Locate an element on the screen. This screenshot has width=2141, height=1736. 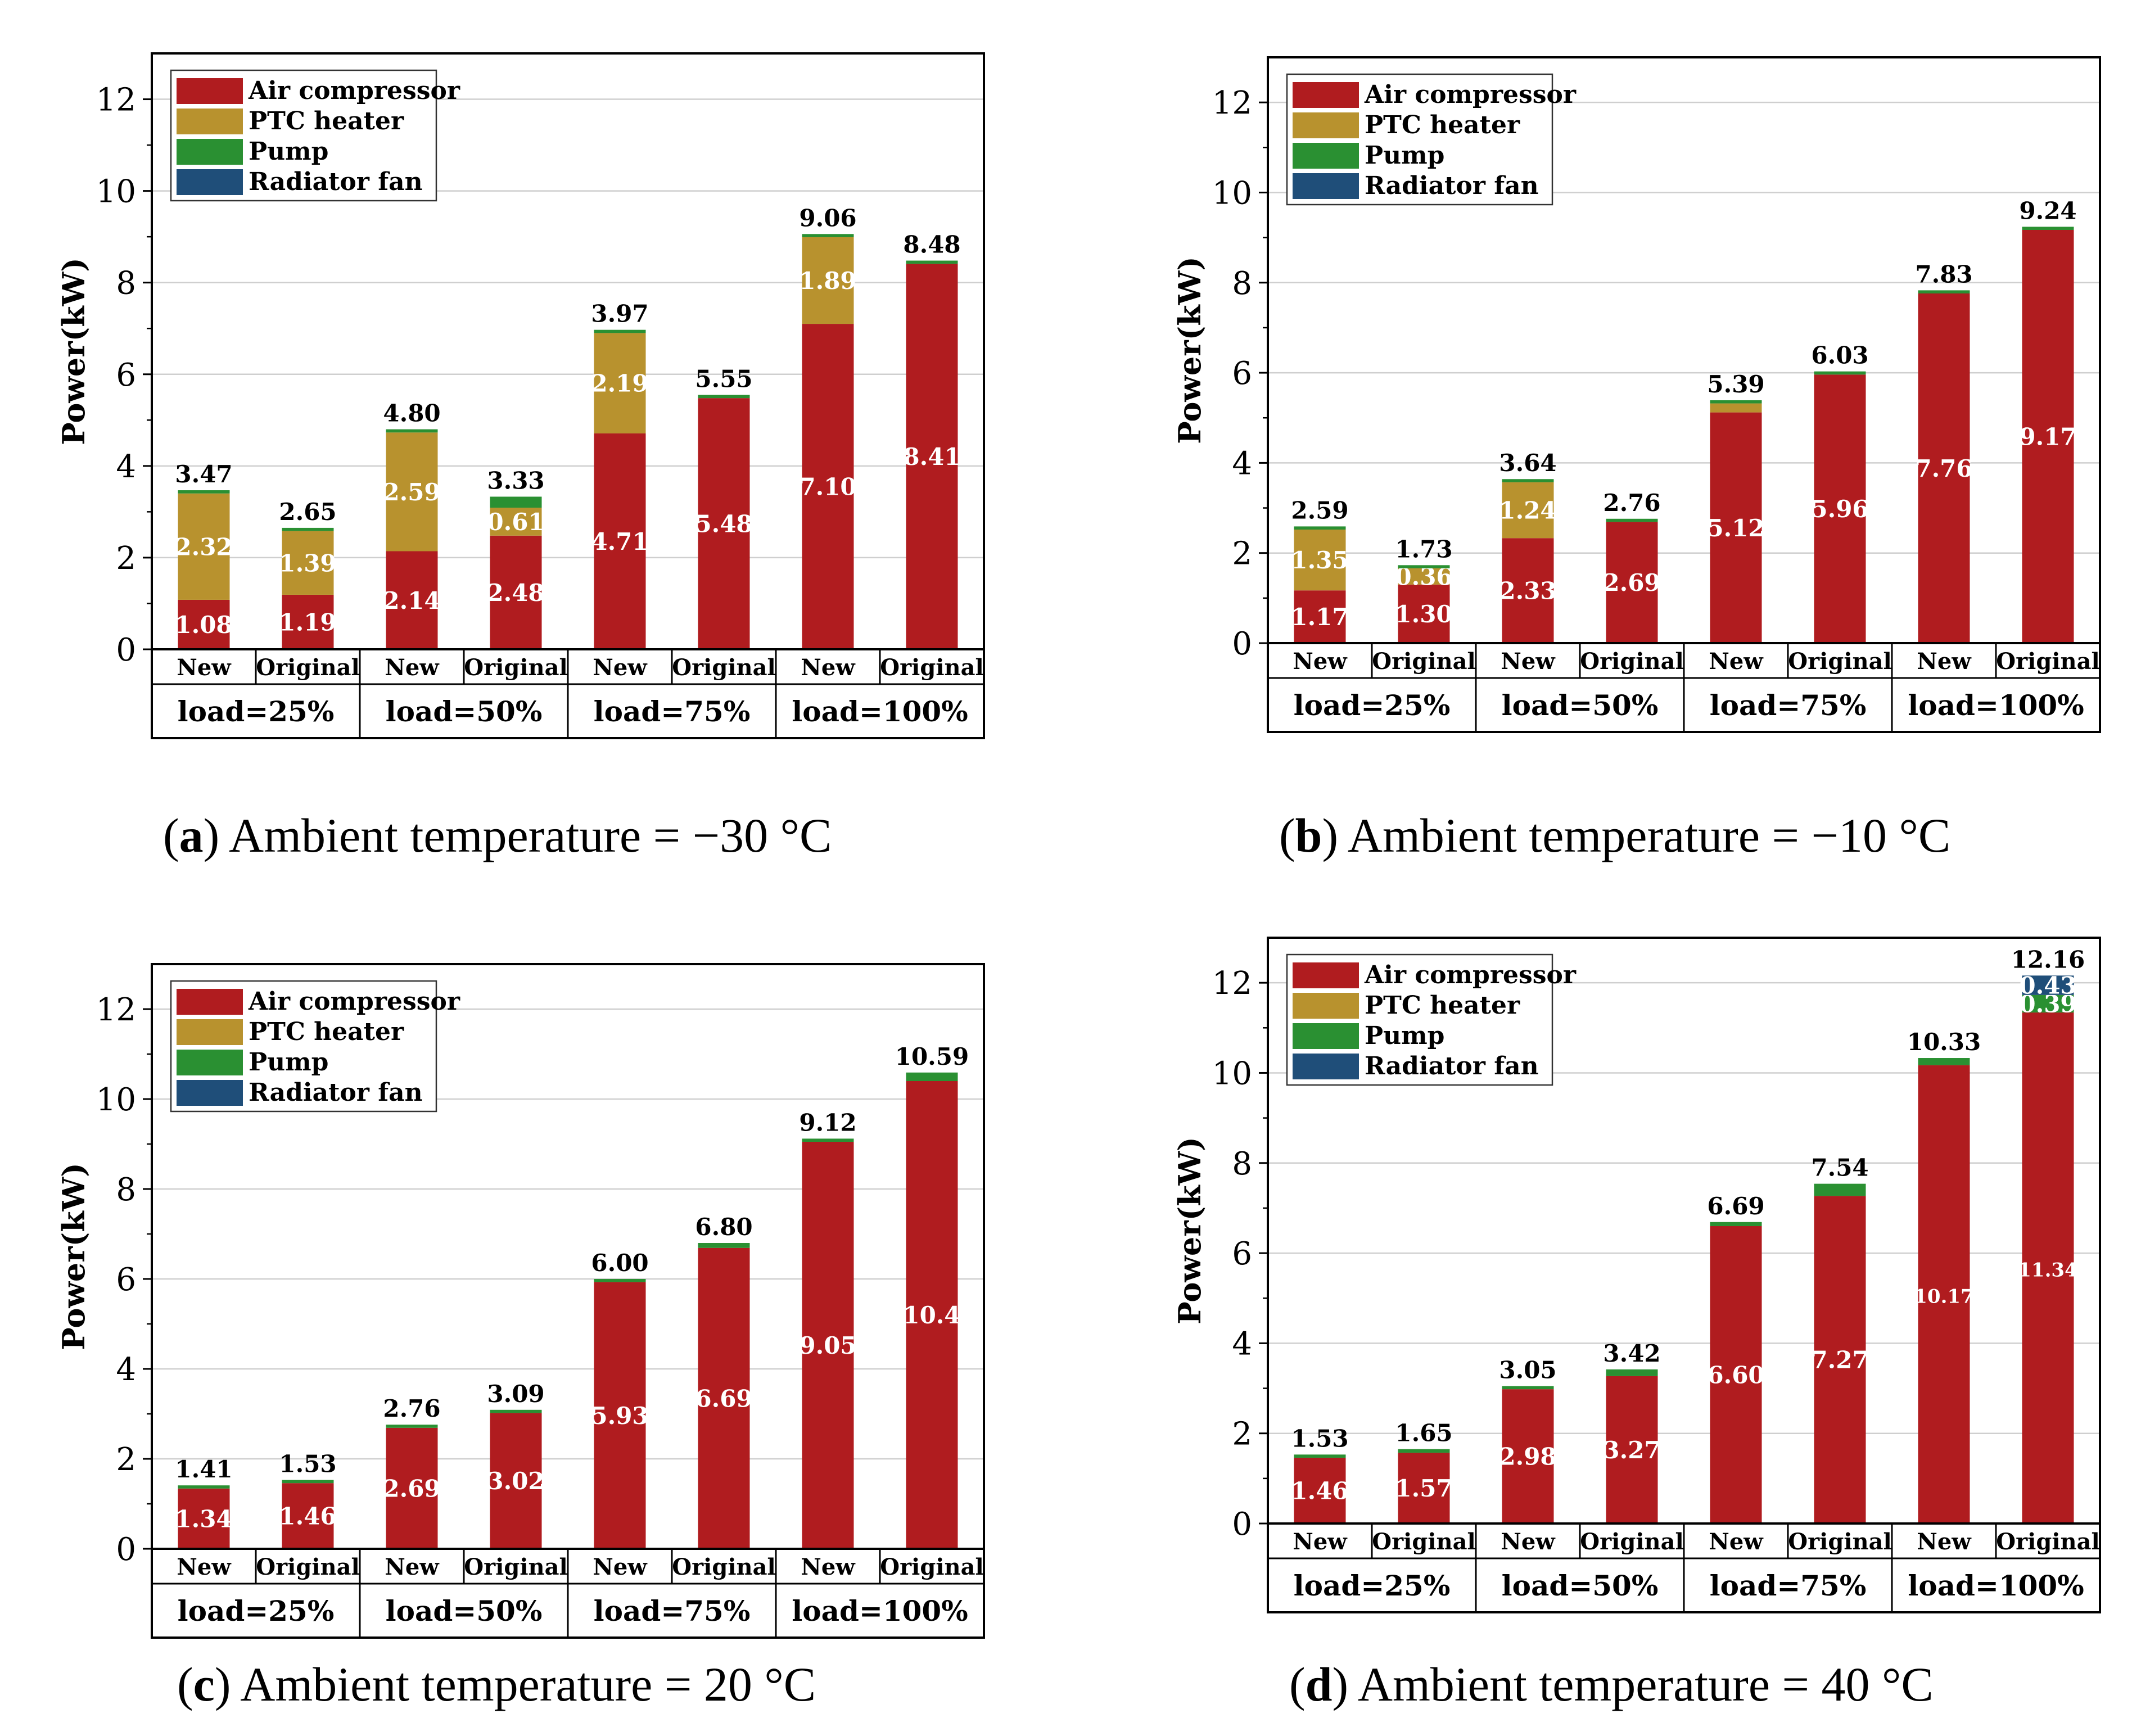
caption-paren: ( is located at coordinates (1287, 835).